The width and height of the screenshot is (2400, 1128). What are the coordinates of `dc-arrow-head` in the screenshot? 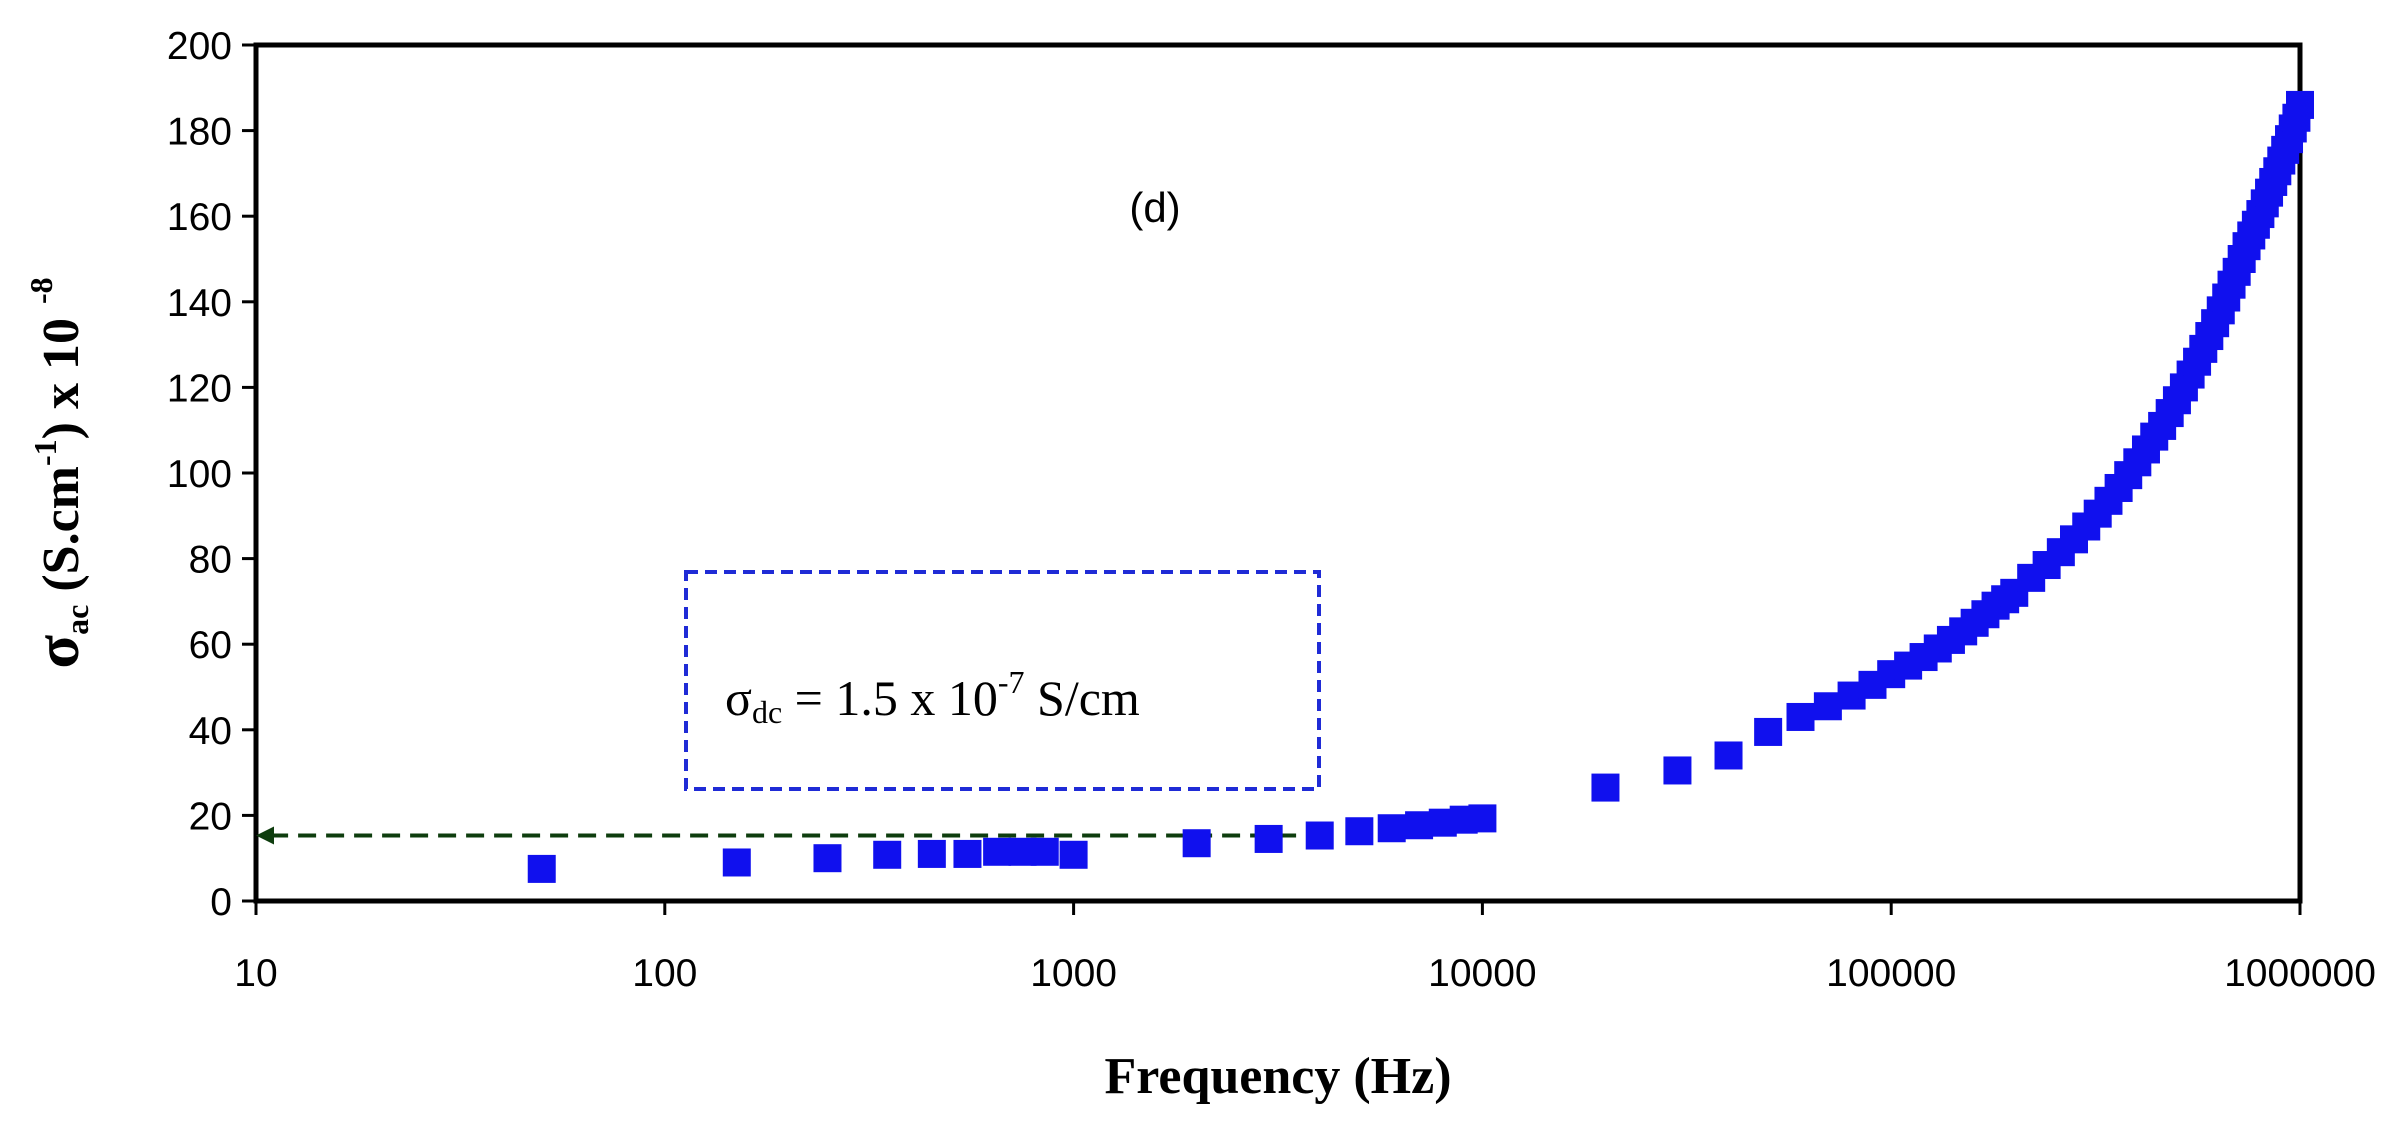 It's located at (265, 835).